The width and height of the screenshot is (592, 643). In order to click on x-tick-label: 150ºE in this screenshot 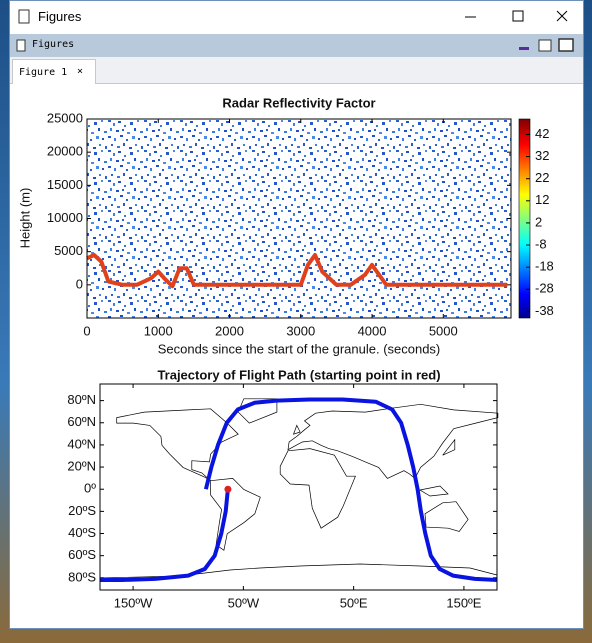, I will do `click(463, 602)`.